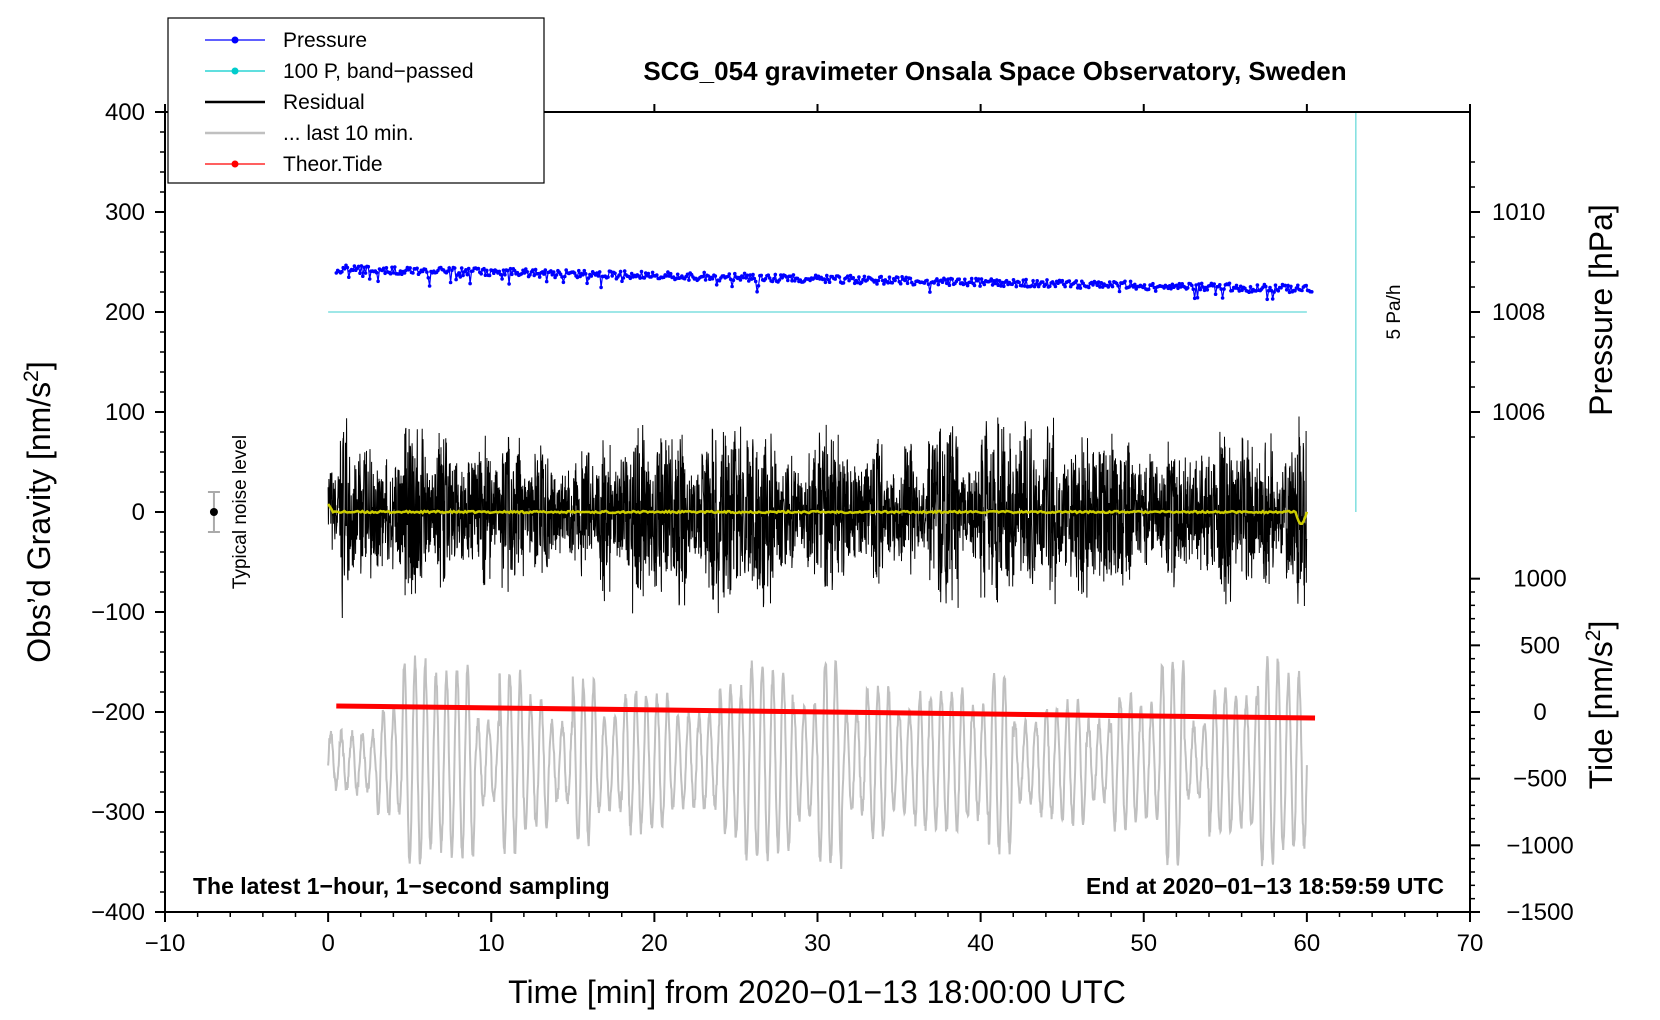 Image resolution: width=1660 pixels, height=1020 pixels. What do you see at coordinates (1518, 212) in the screenshot?
I see `pressure-tick-label: 1010` at bounding box center [1518, 212].